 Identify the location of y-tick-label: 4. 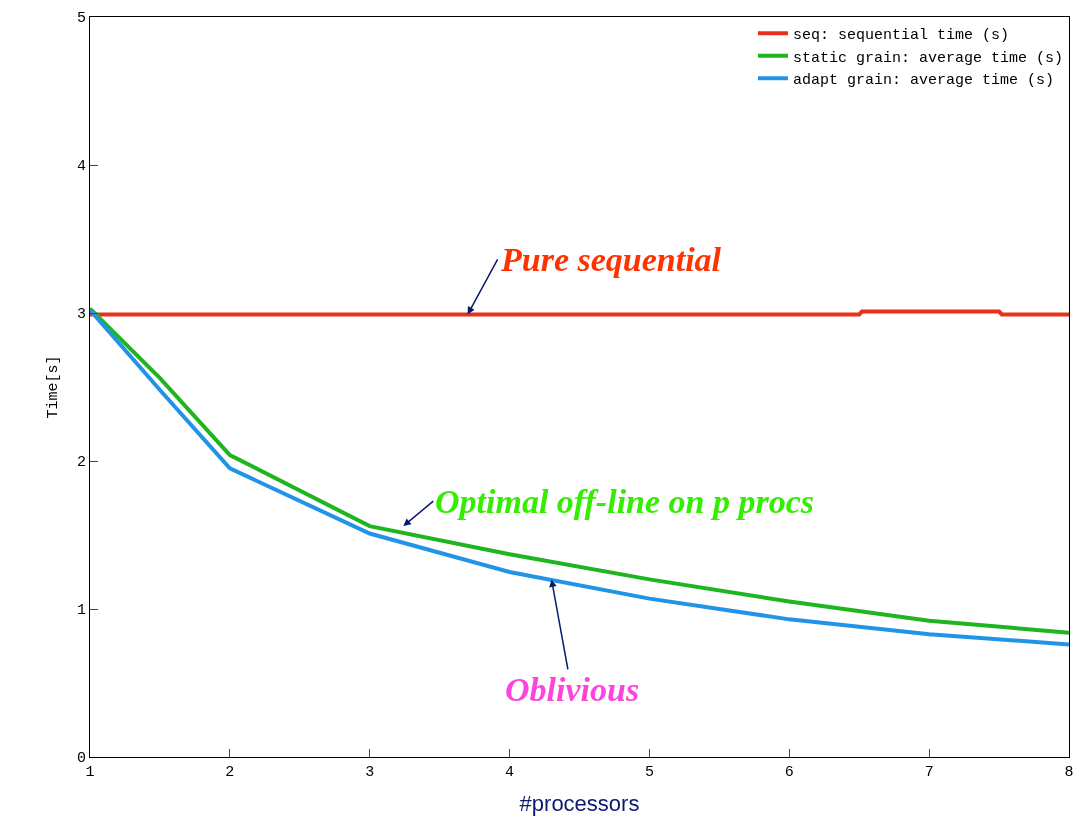
(81, 167).